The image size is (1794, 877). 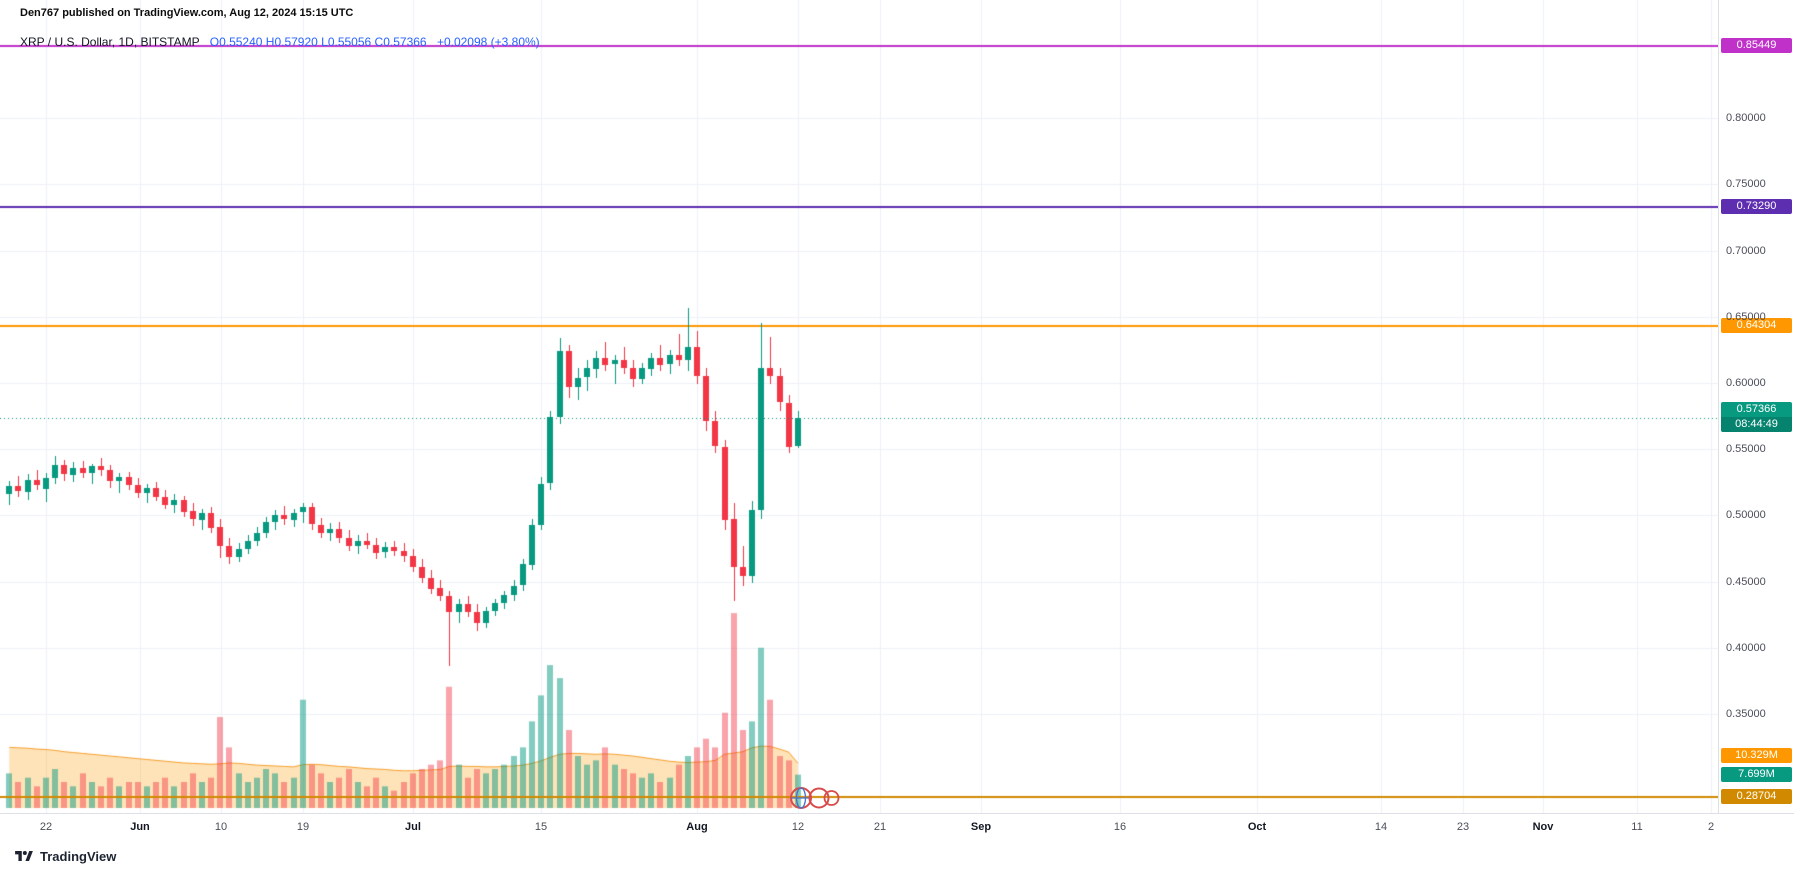 What do you see at coordinates (1746, 316) in the screenshot?
I see `price-tick-0.65000: 0.65000` at bounding box center [1746, 316].